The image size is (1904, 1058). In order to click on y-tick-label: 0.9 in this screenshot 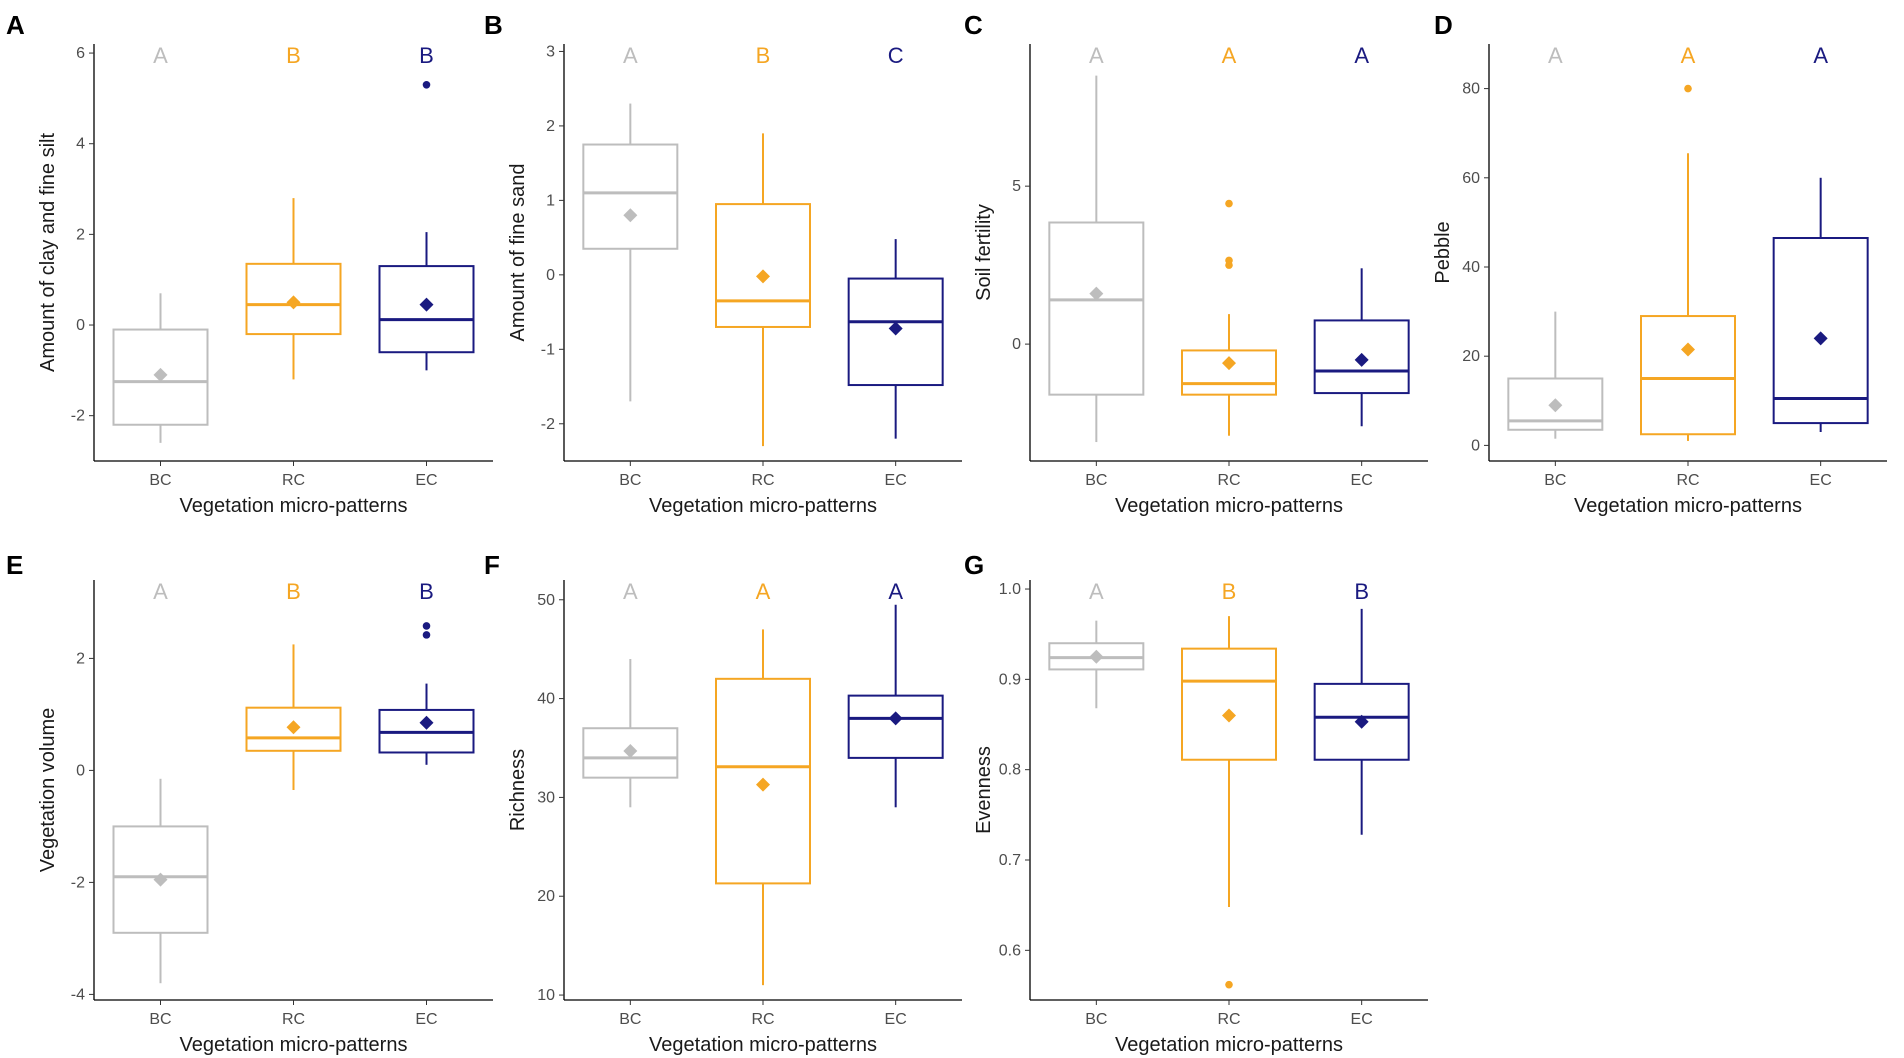, I will do `click(1010, 679)`.